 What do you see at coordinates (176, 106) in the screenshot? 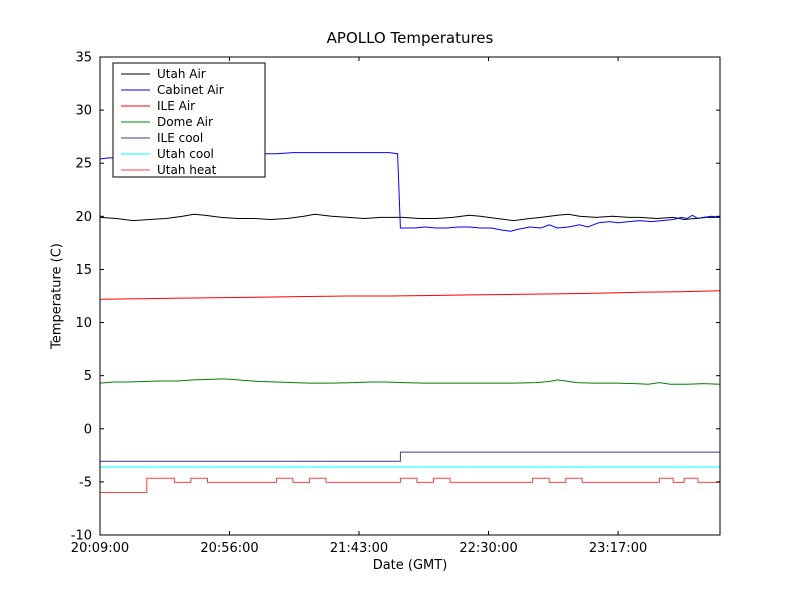
I see `legend-label-ile-air: ILE Air` at bounding box center [176, 106].